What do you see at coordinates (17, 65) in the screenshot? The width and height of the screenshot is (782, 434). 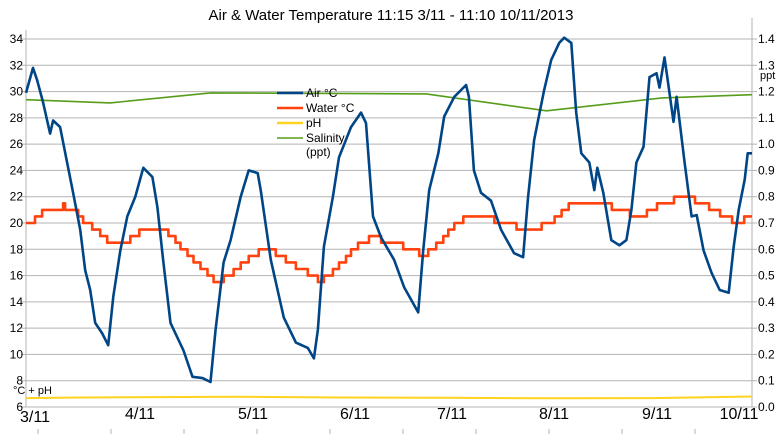 I see `left-tick-label: 32` at bounding box center [17, 65].